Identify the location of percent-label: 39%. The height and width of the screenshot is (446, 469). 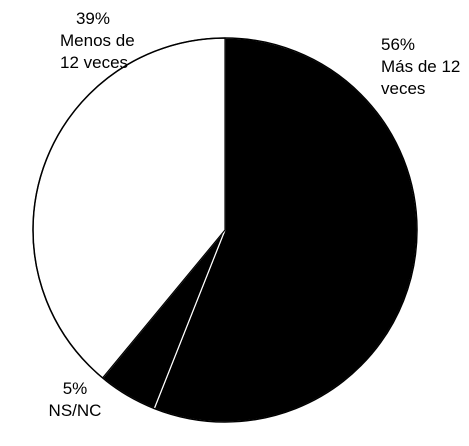
(92, 18).